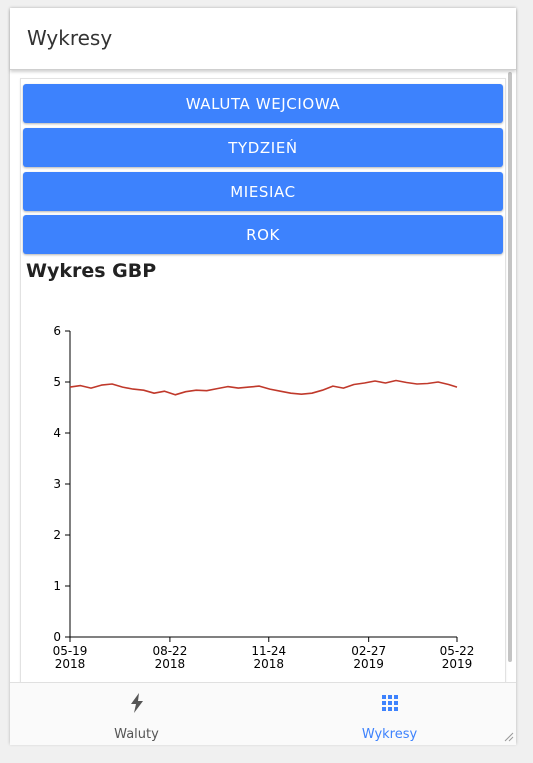  What do you see at coordinates (57, 535) in the screenshot?
I see `y-tick-label: 2` at bounding box center [57, 535].